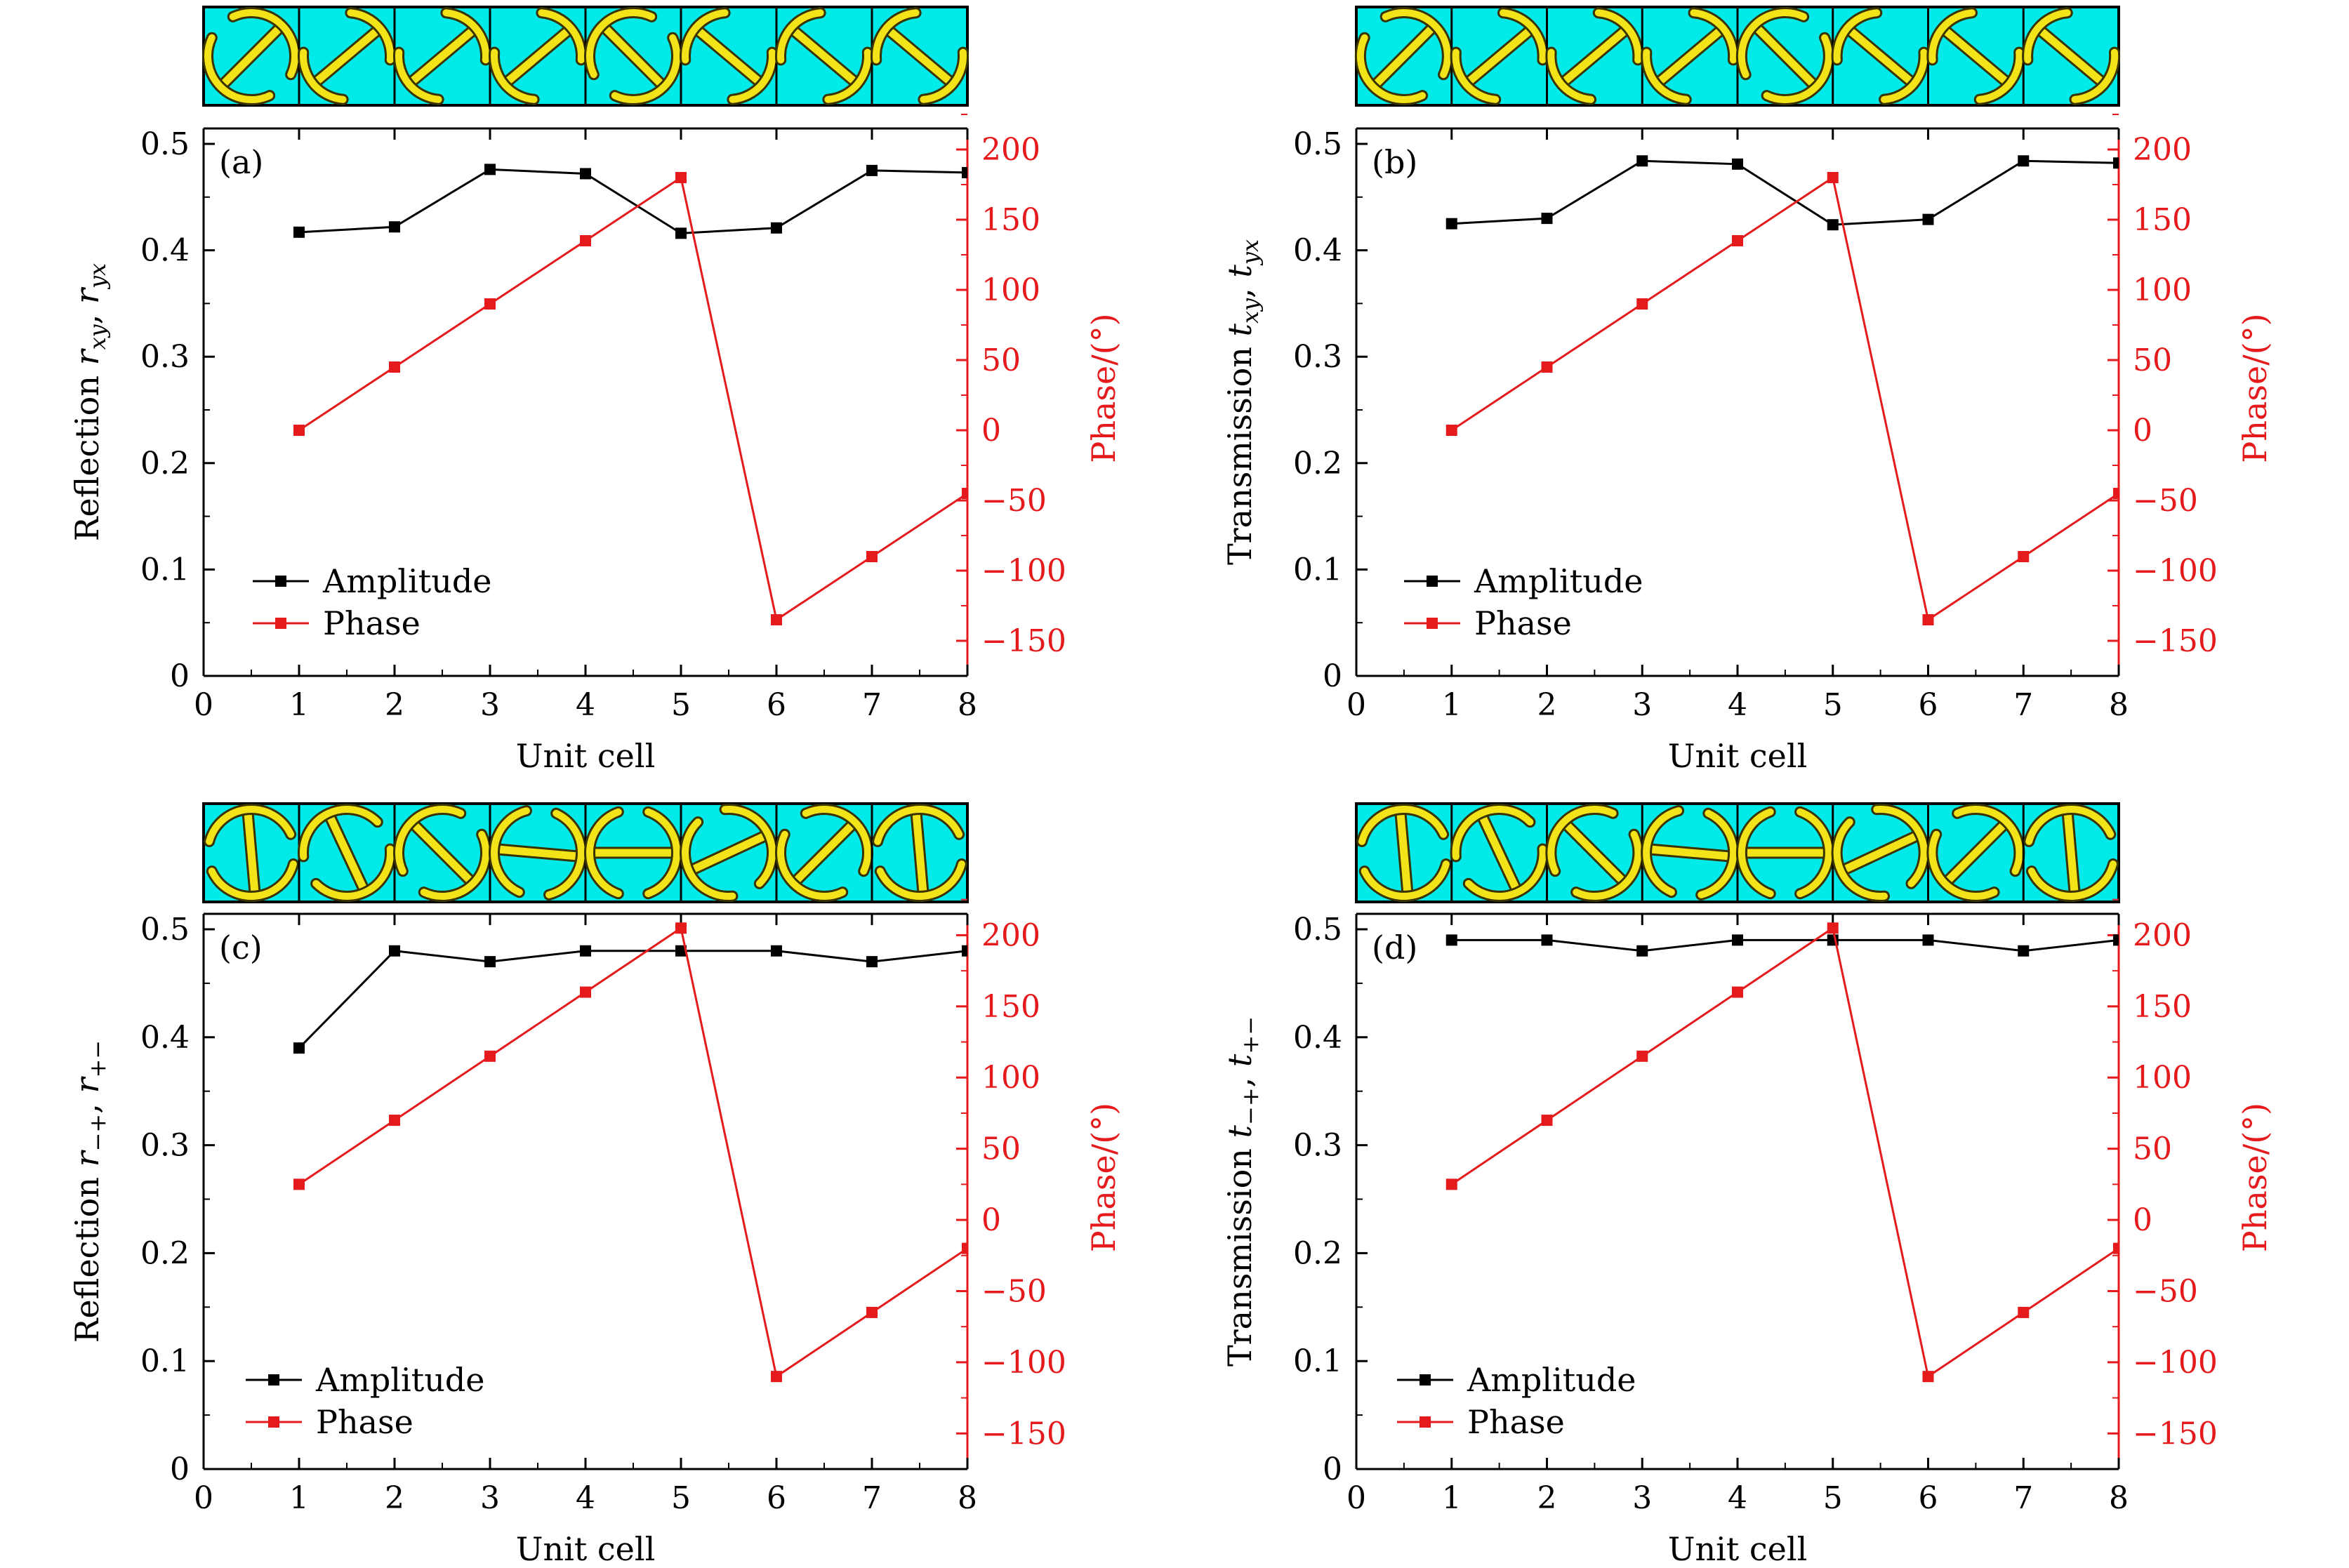 Image resolution: width=2349 pixels, height=1568 pixels. Describe the element at coordinates (1642, 705) in the screenshot. I see `x-tick-label: 3` at that location.